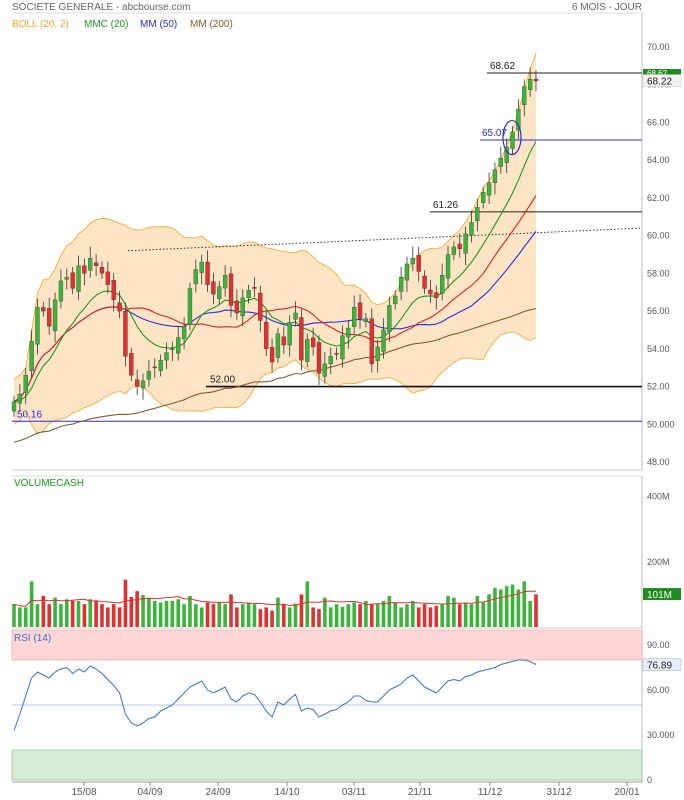 The height and width of the screenshot is (800, 684). Describe the element at coordinates (558, 792) in the screenshot. I see `date-tick-label: 31/12` at that location.